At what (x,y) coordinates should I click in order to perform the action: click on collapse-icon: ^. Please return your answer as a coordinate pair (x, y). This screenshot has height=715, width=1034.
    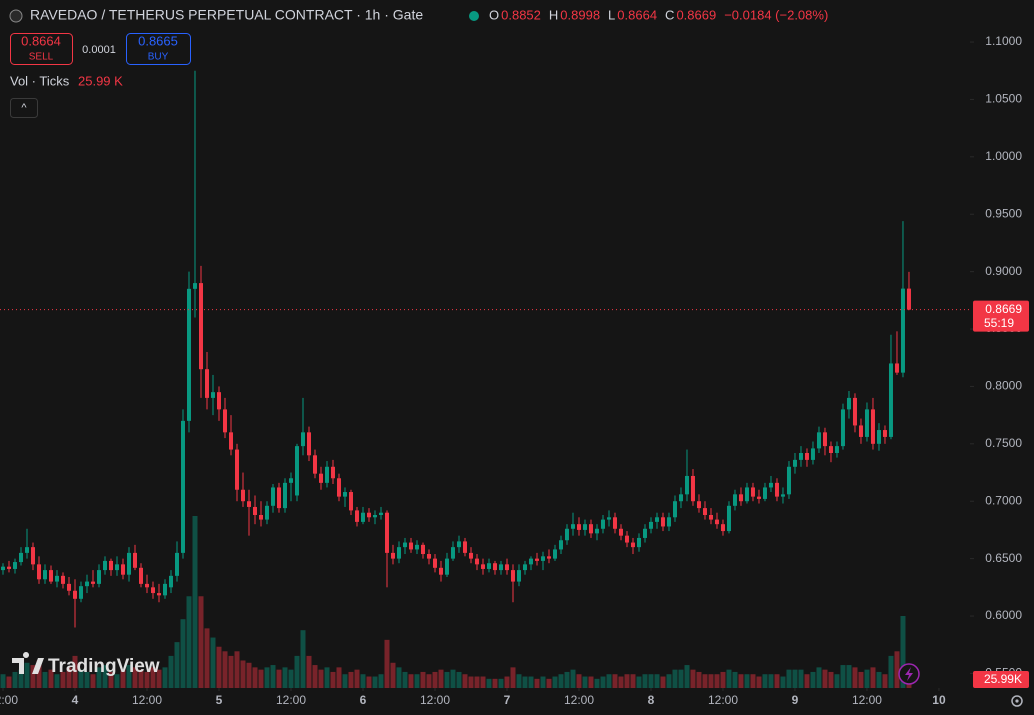
    Looking at the image, I should click on (24, 108).